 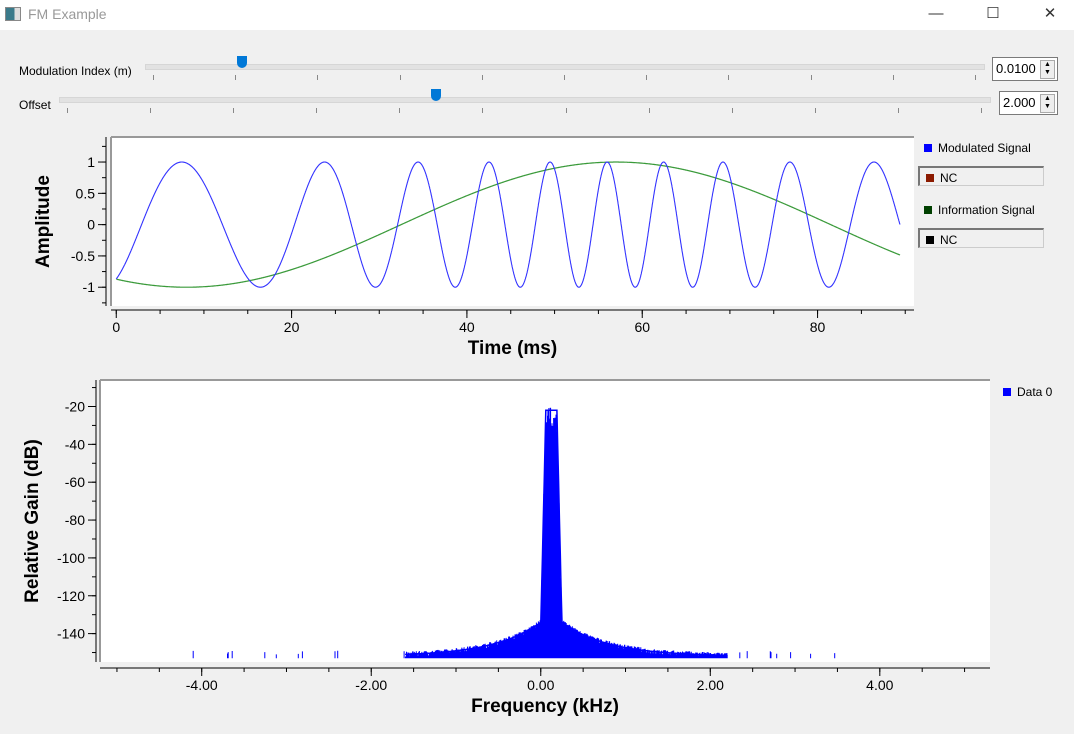 I want to click on x-tick-label: 0, so click(x=116, y=327).